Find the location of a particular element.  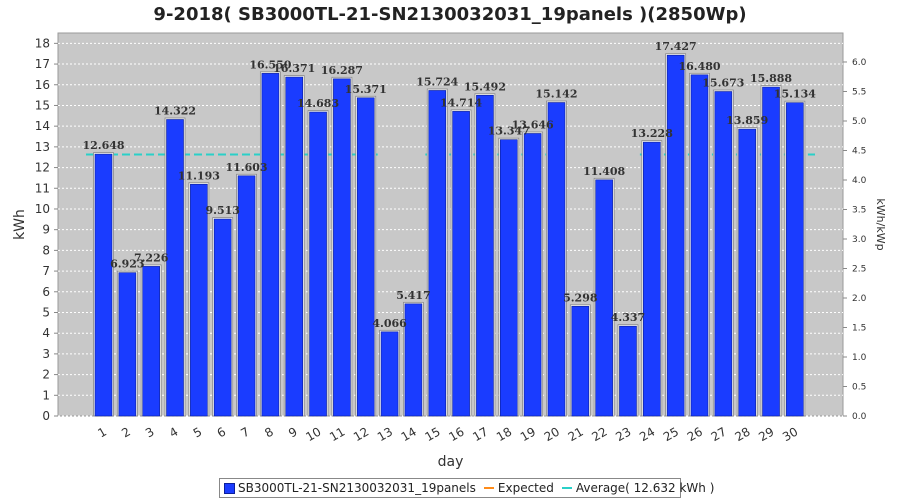

average-swatch is located at coordinates (566, 488).